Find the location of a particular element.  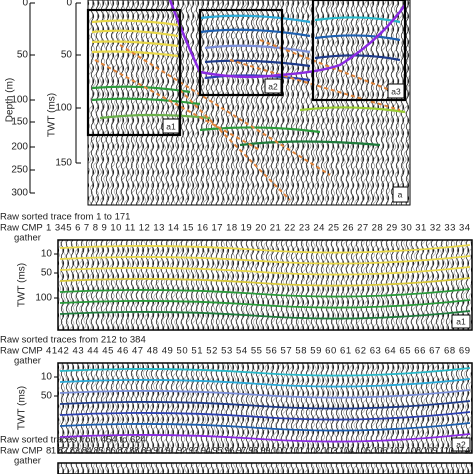

panel-title: Raw sorted trace from 1 to 171 is located at coordinates (65, 217).